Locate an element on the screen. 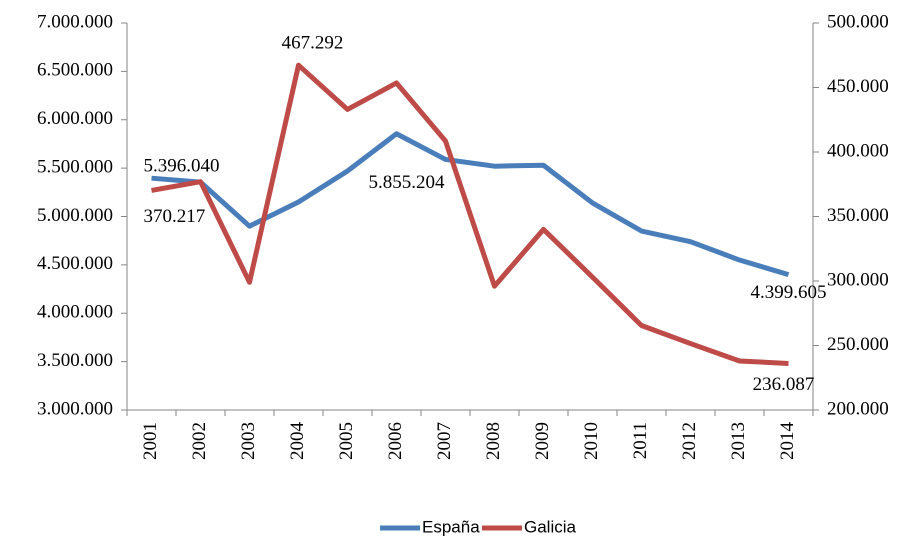 The height and width of the screenshot is (542, 918). x-tick-label: 2013 is located at coordinates (738, 441).